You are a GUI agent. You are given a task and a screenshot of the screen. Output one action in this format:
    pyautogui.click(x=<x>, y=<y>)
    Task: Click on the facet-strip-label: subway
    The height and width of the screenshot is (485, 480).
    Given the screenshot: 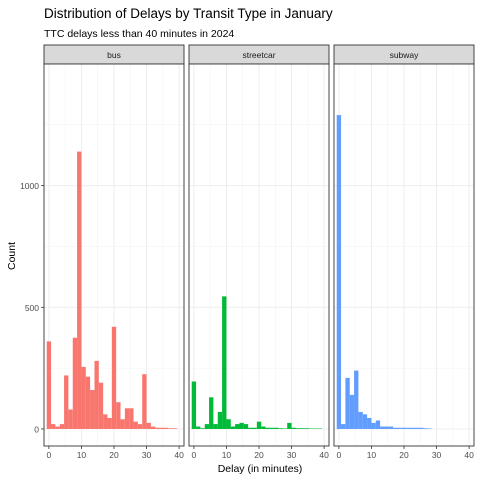 What is the action you would take?
    pyautogui.click(x=405, y=55)
    